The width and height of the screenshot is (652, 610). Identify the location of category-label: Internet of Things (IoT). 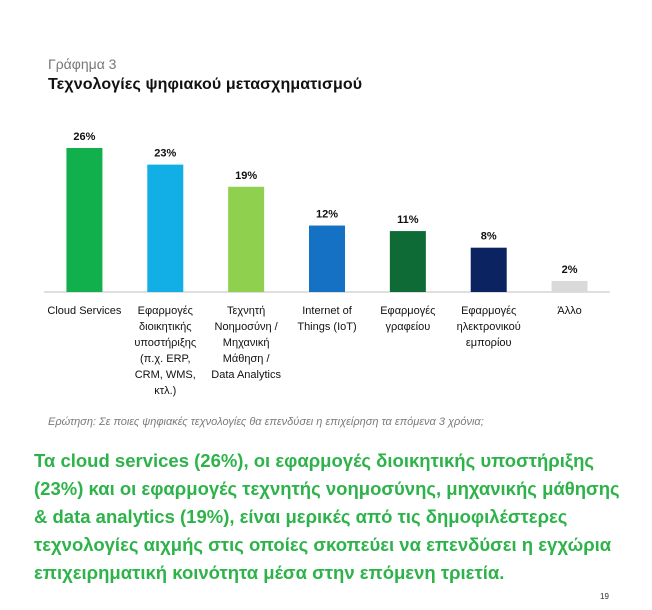
(326, 319).